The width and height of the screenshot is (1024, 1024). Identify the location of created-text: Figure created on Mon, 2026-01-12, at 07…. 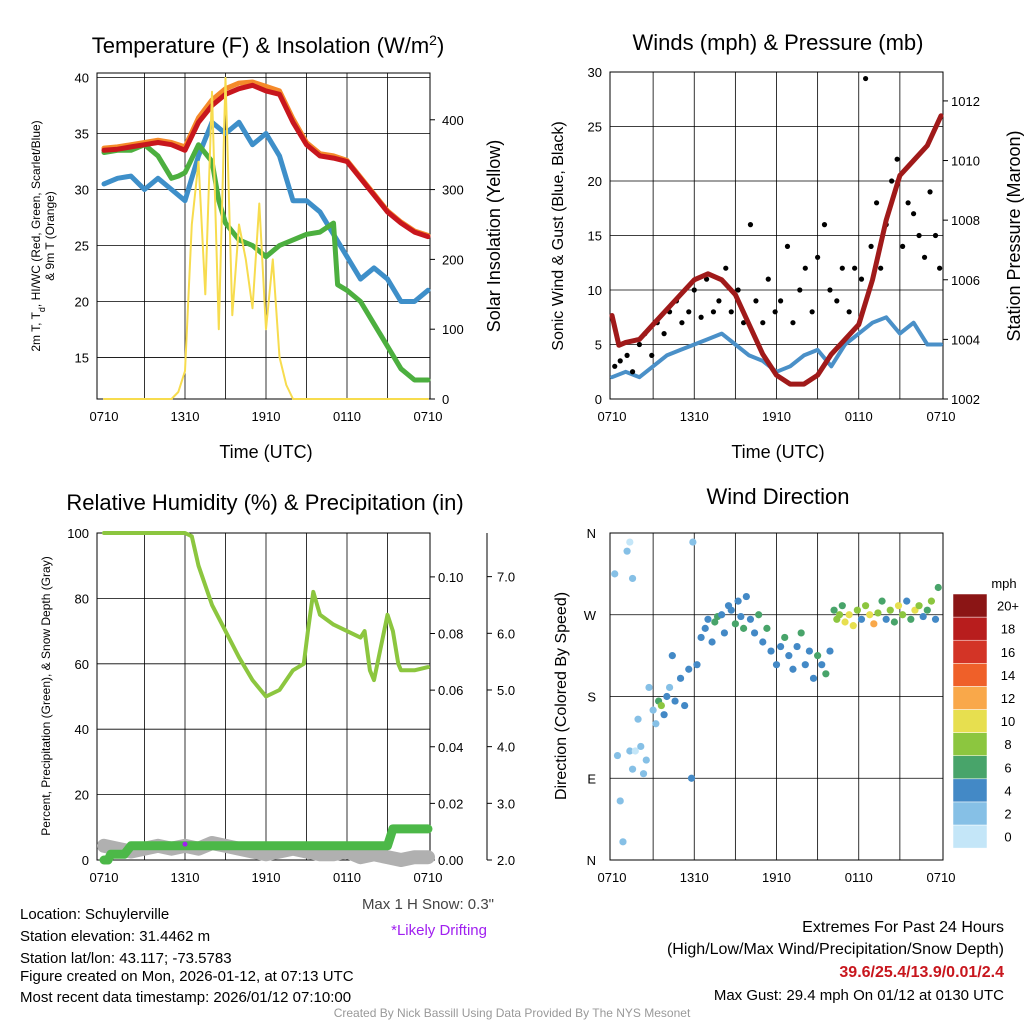
(187, 976).